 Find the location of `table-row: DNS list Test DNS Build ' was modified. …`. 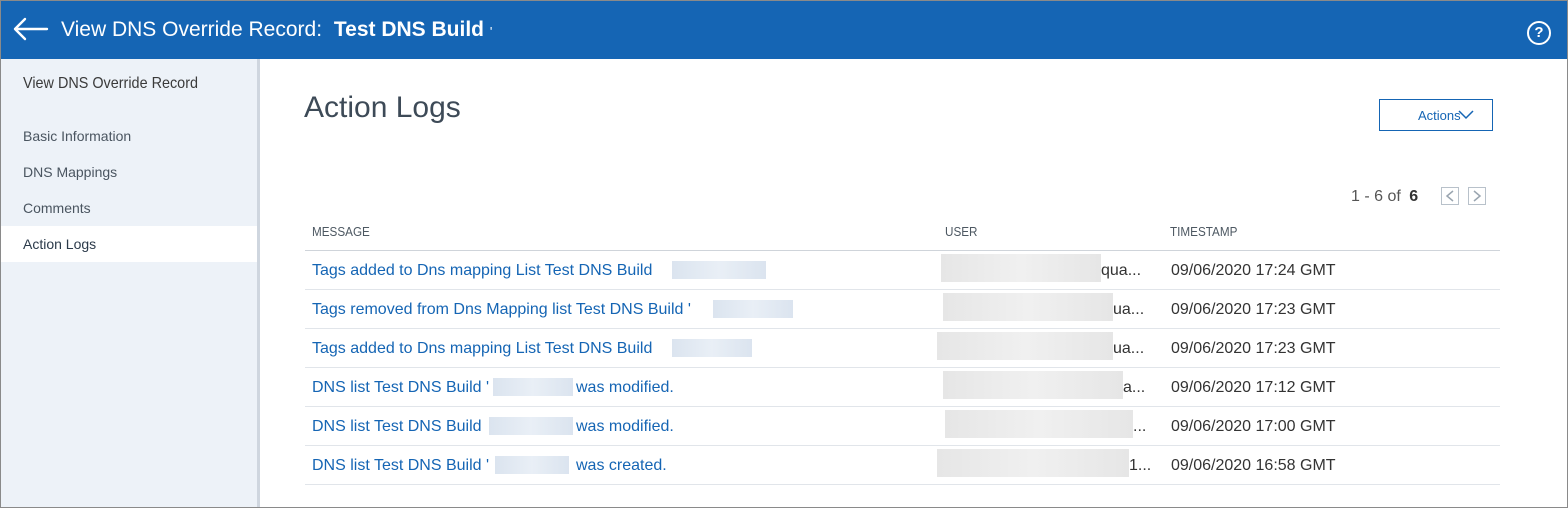

table-row: DNS list Test DNS Build ' was modified. … is located at coordinates (902, 387).